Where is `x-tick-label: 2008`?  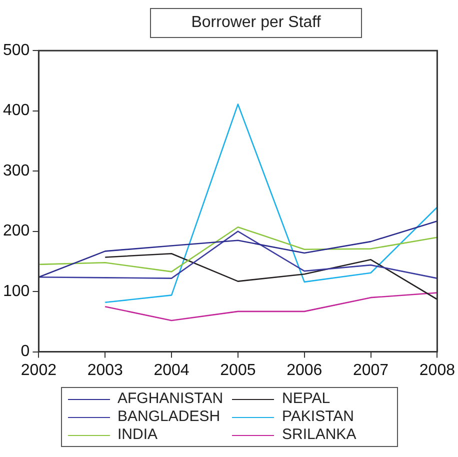
x-tick-label: 2008 is located at coordinates (437, 370).